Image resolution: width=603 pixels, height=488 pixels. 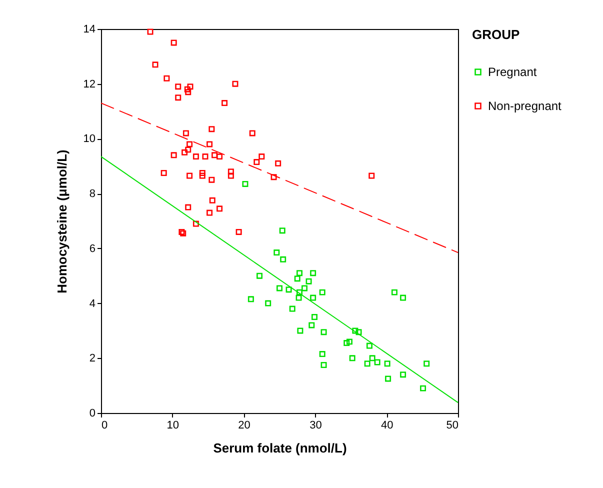 What do you see at coordinates (92, 414) in the screenshot?
I see `y-tick-label: 0` at bounding box center [92, 414].